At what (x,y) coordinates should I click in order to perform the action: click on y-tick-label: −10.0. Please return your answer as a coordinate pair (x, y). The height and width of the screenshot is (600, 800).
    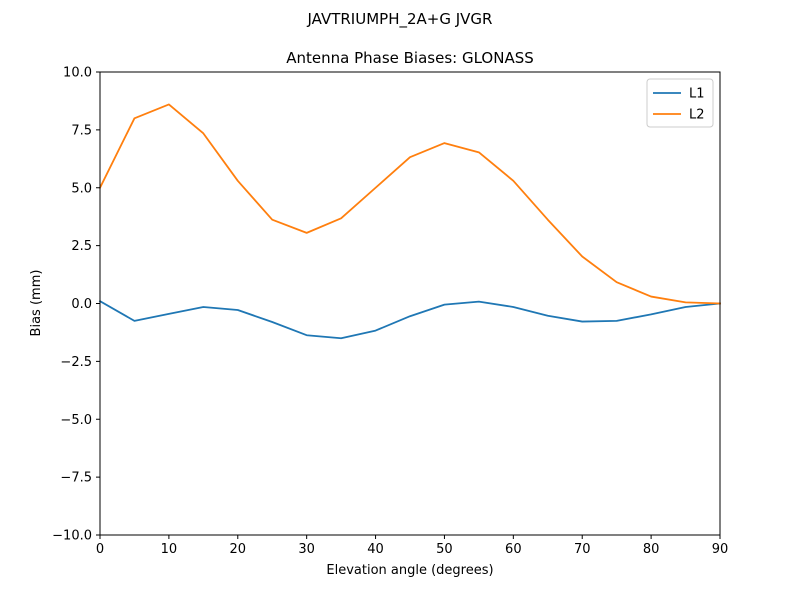
    Looking at the image, I should click on (72, 536).